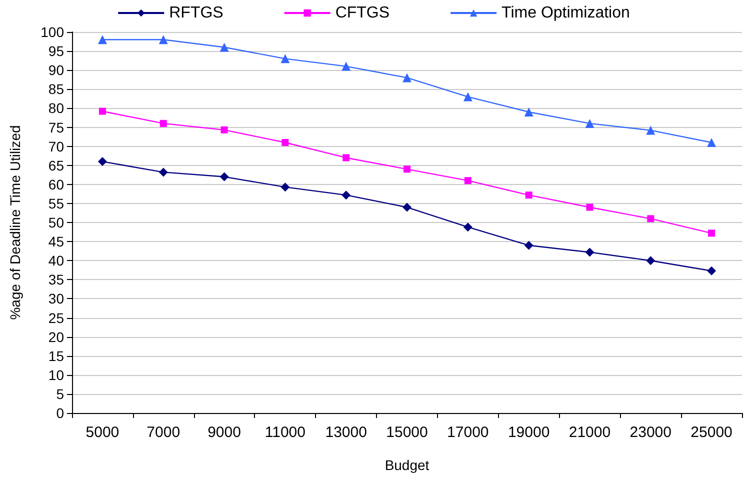 The image size is (747, 480). I want to click on y-tick-label: 5, so click(60, 394).